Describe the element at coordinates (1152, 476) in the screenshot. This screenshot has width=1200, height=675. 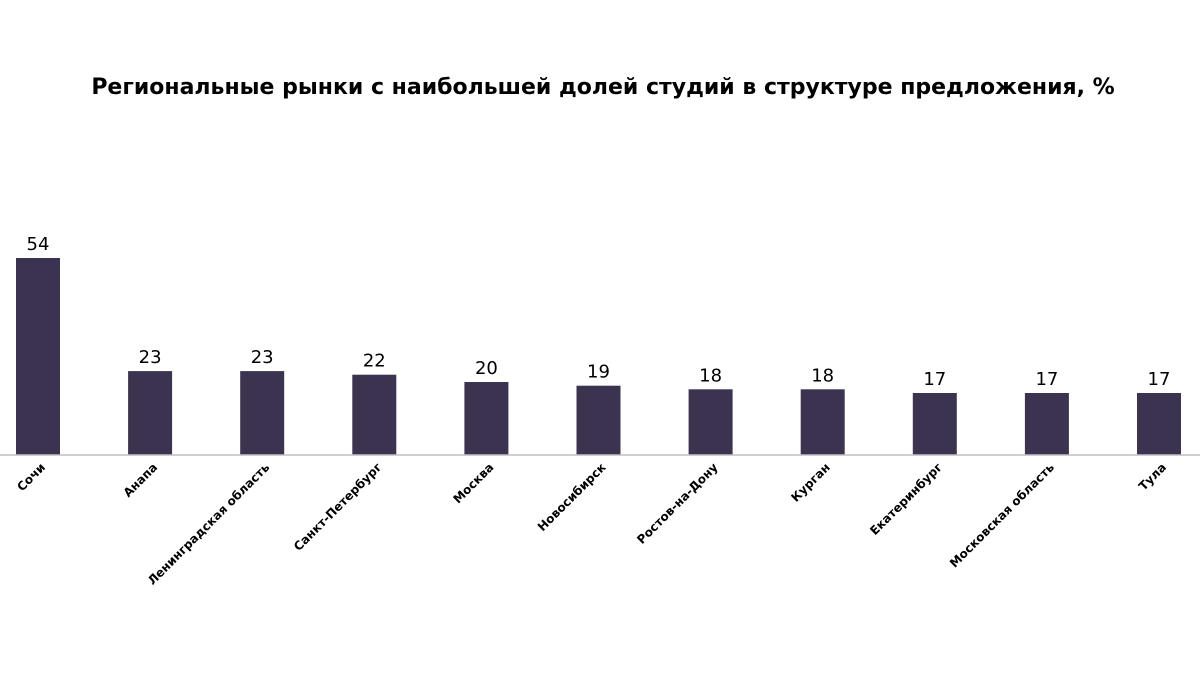
I see `x-tick-label: Тула` at that location.